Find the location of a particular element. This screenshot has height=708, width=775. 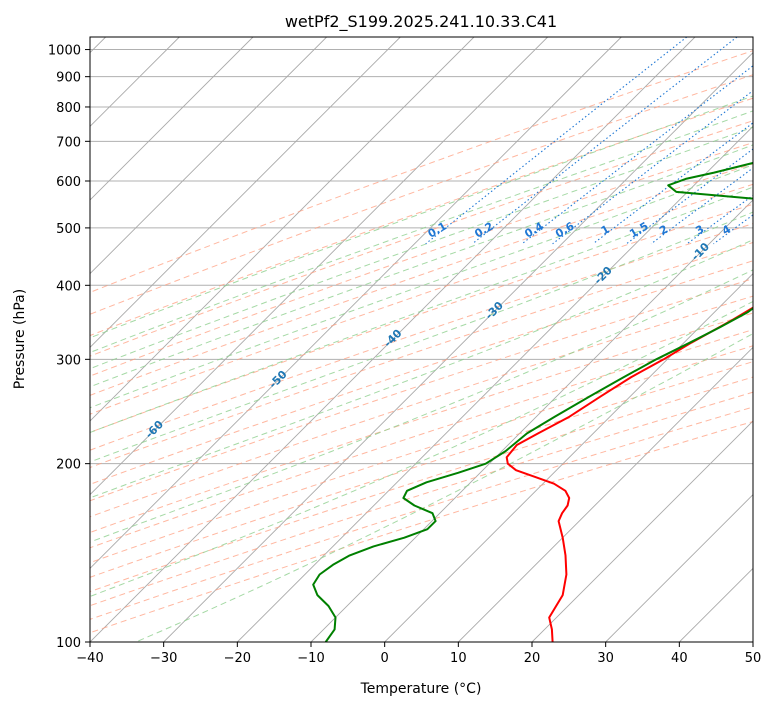

y-tick-label: 100 is located at coordinates (68, 643).